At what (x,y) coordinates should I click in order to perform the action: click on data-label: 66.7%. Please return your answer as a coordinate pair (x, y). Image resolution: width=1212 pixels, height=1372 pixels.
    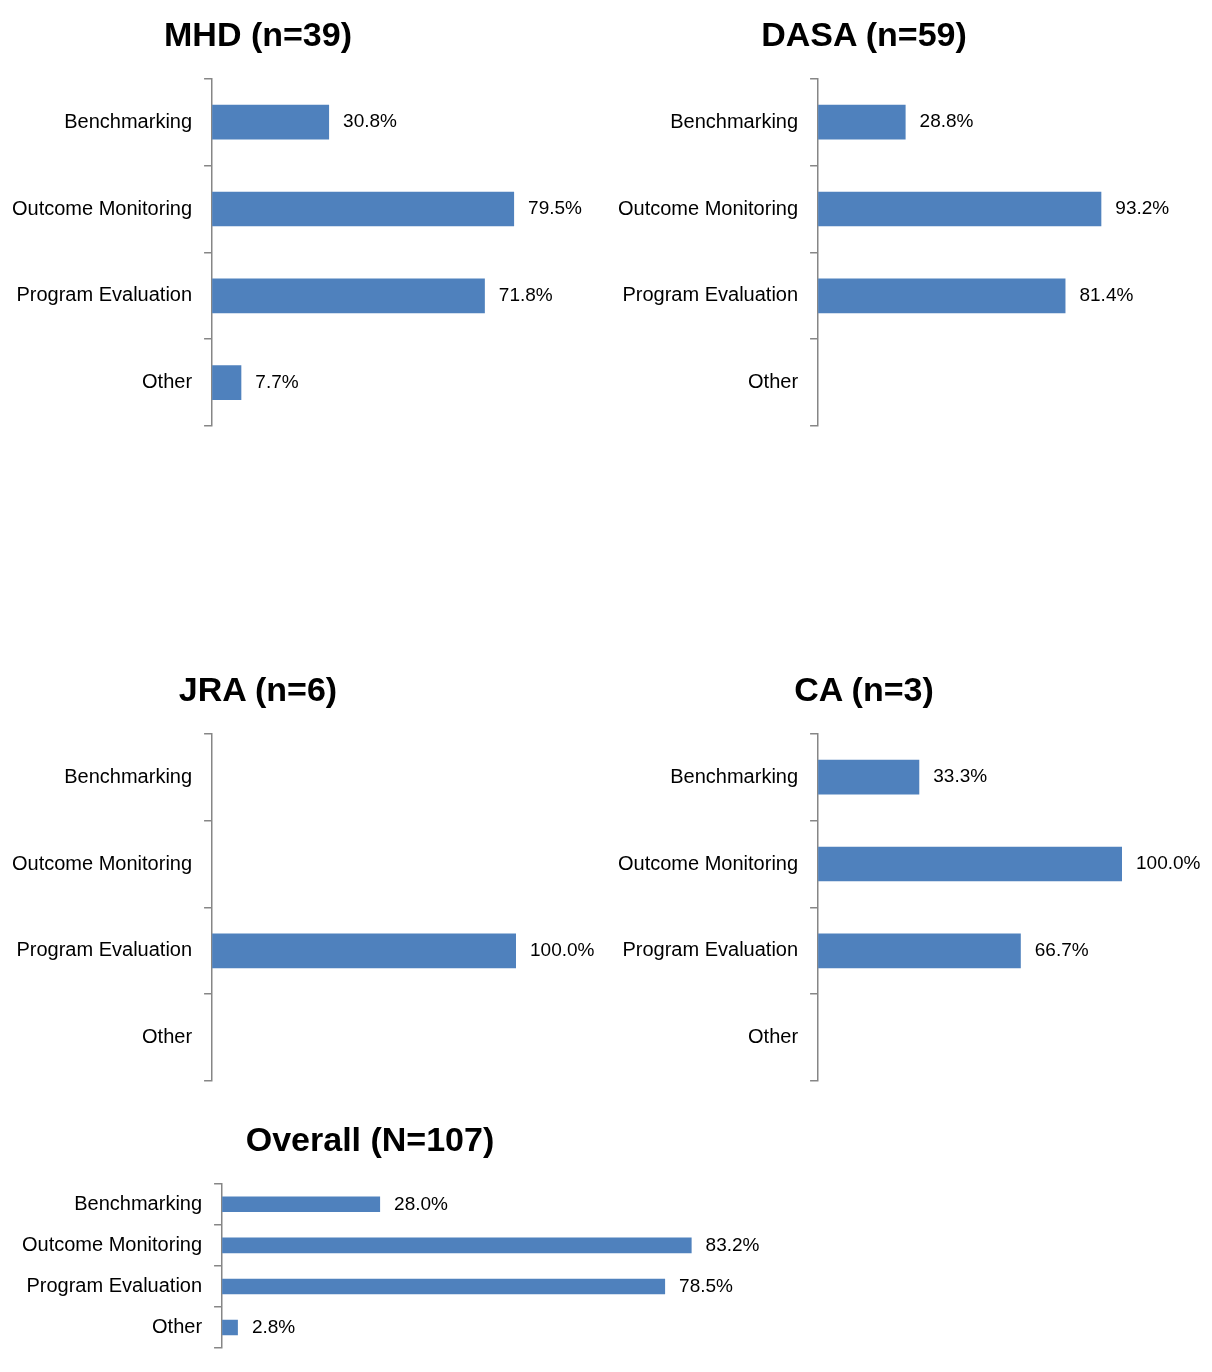
    Looking at the image, I should click on (1061, 950).